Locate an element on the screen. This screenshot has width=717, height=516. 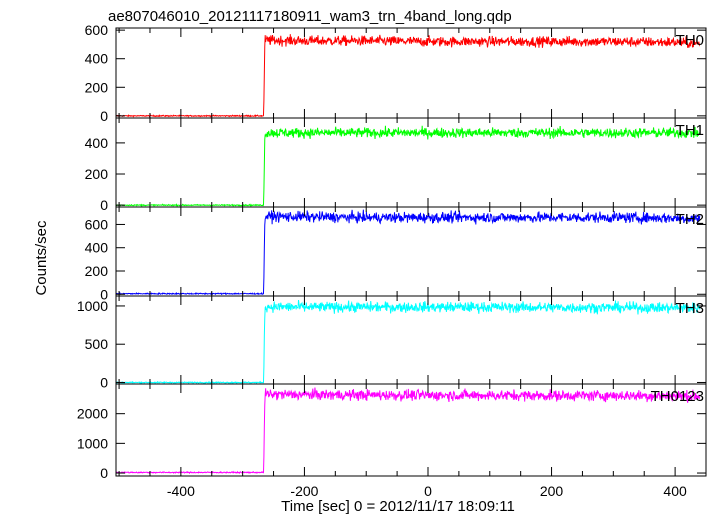
x-axis-title: Time [sec] 0 = 2012/11/17 18:09:11 is located at coordinates (398, 506).